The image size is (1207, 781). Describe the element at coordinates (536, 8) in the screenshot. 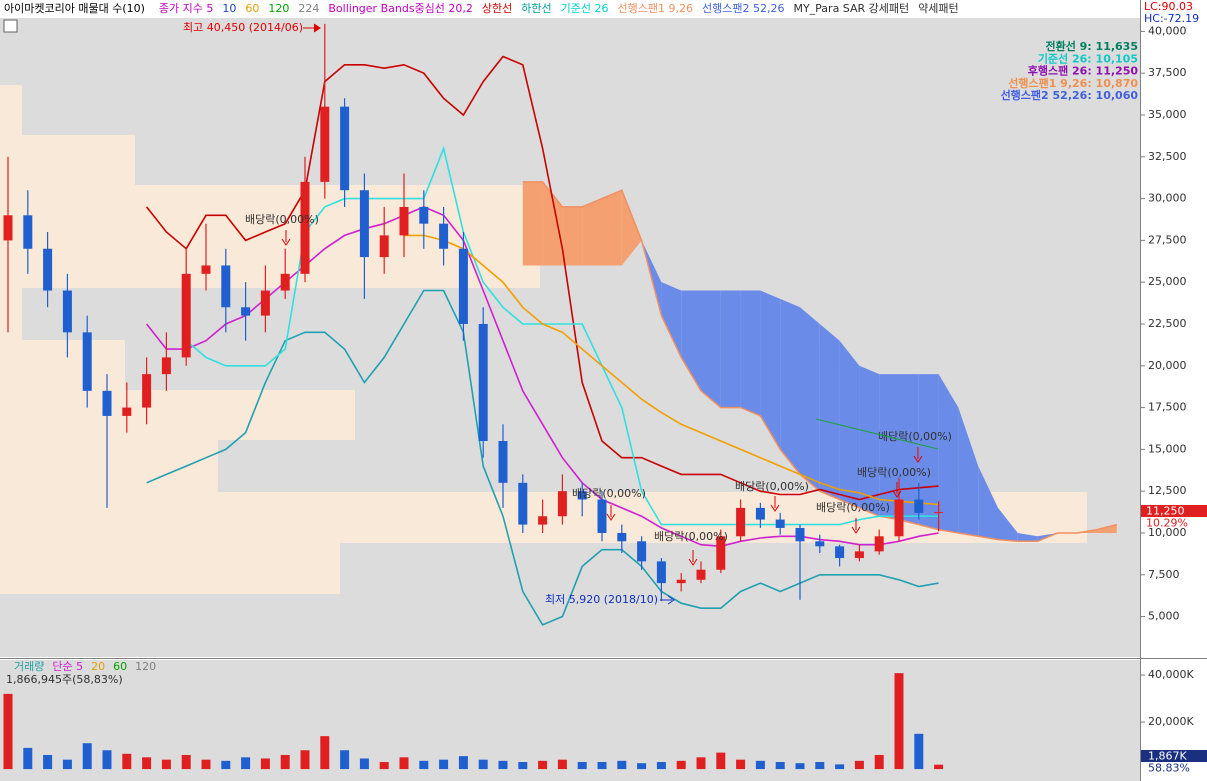

I see `legend-item: 하한선` at that location.